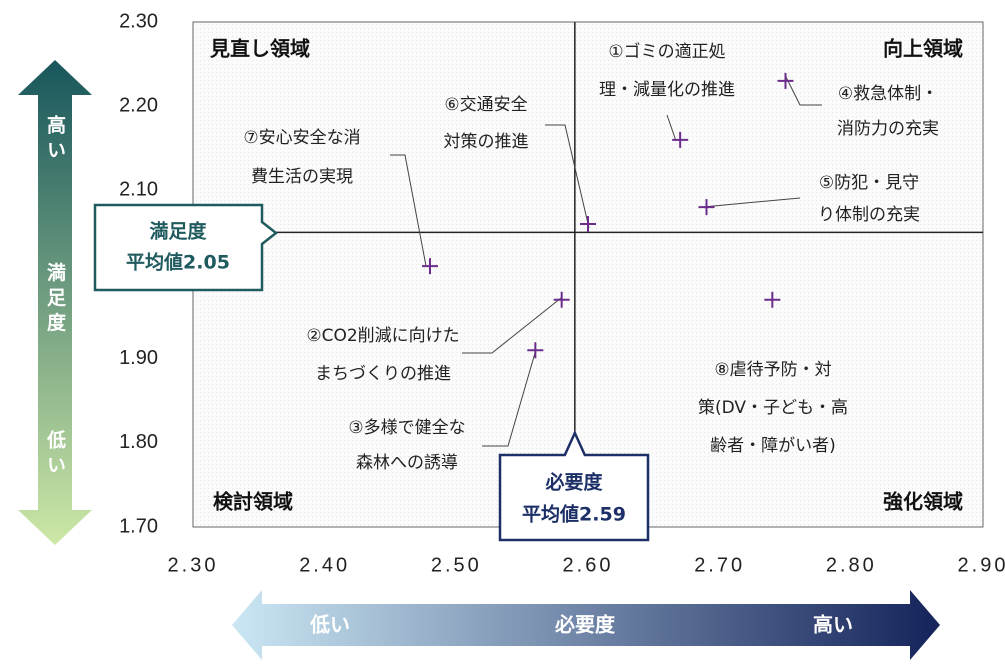 The height and width of the screenshot is (665, 1005). Describe the element at coordinates (138, 358) in the screenshot. I see `y-tick-label: 1.90` at that location.